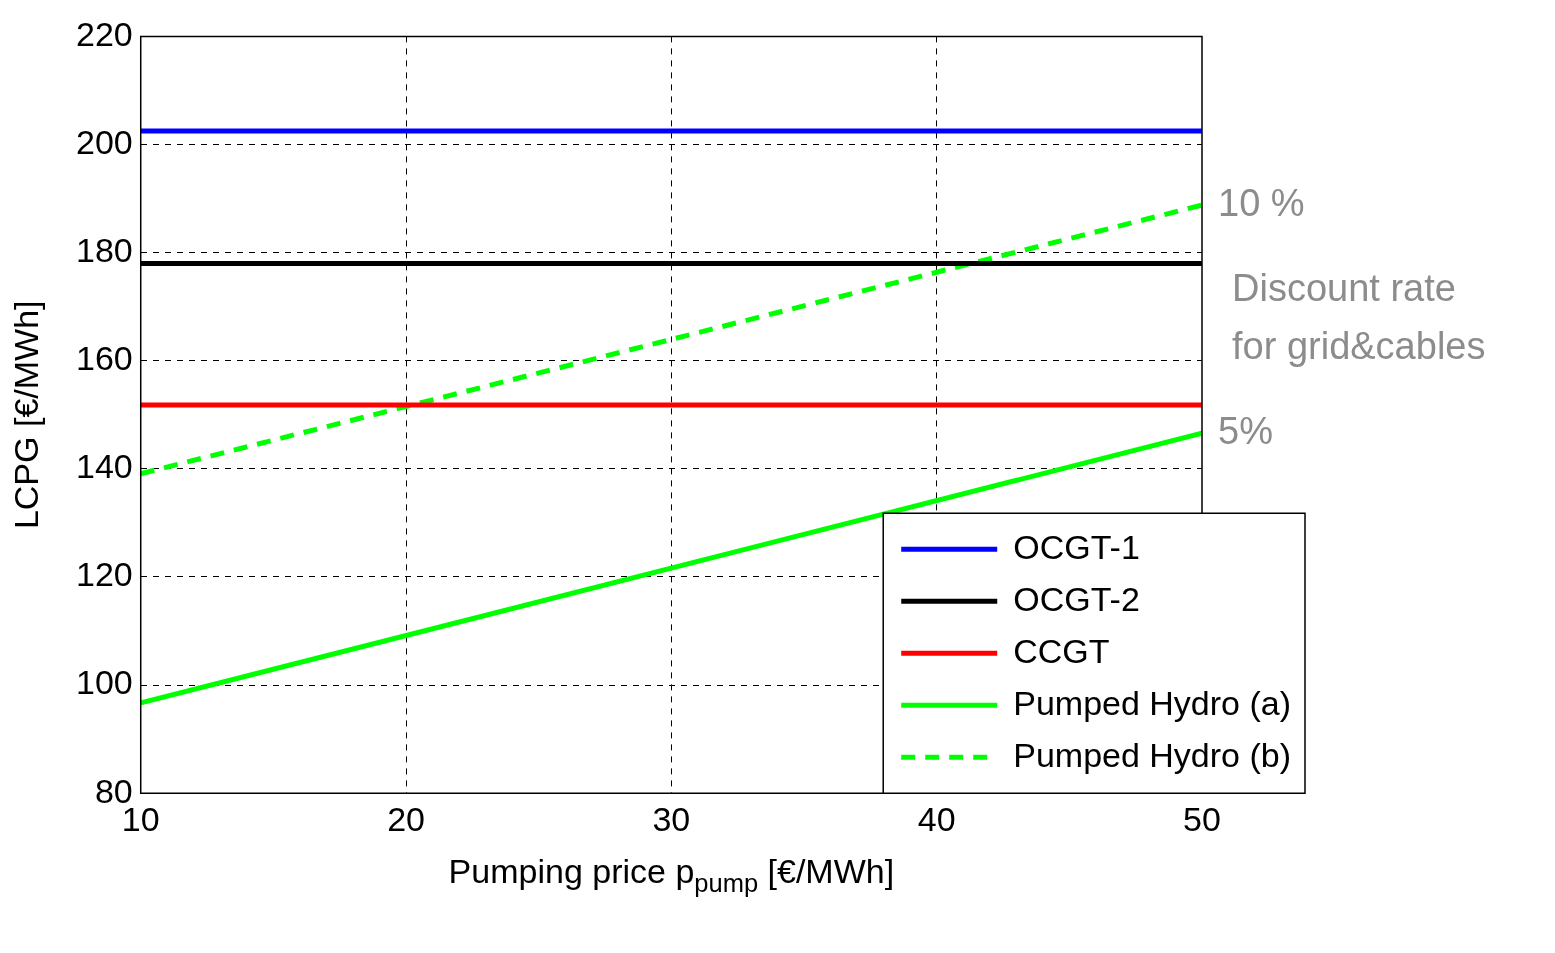  I want to click on annotation: 10 %, so click(1261, 202).